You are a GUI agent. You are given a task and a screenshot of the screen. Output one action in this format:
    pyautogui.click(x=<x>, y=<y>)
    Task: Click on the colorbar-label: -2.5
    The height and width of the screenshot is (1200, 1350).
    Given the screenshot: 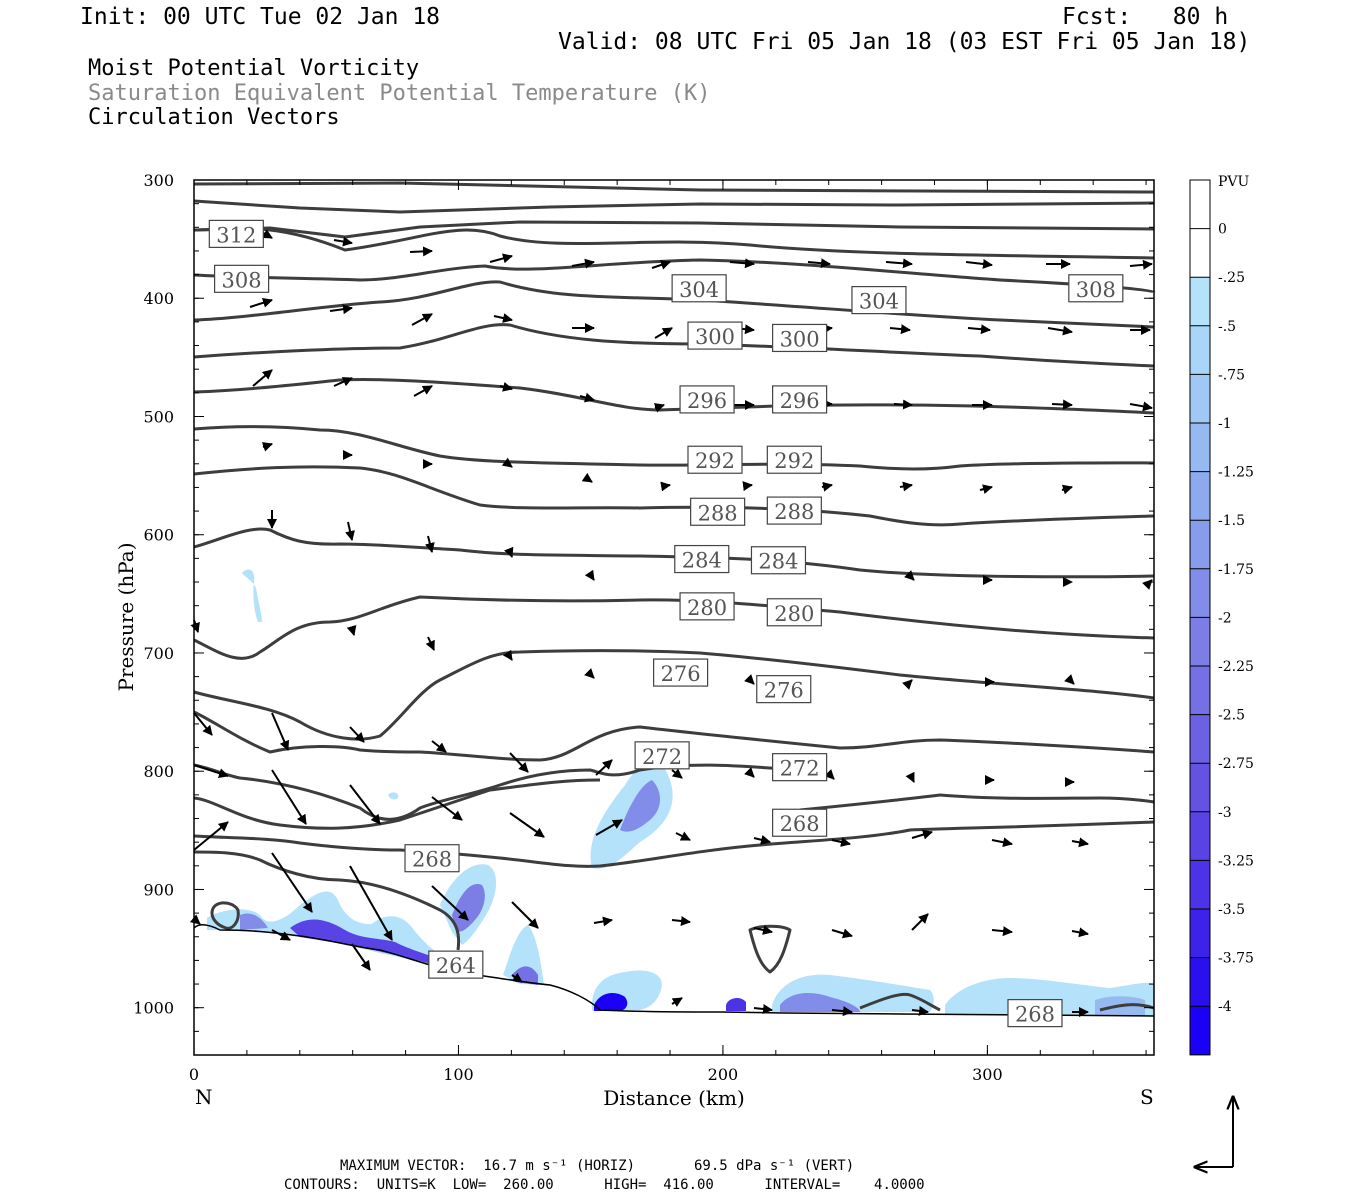 What is the action you would take?
    pyautogui.click(x=1231, y=716)
    